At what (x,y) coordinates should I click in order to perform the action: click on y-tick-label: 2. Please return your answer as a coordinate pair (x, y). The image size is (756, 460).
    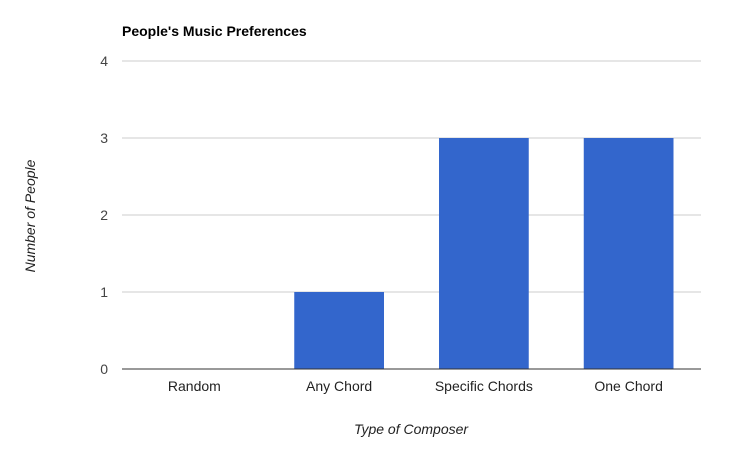
    Looking at the image, I should click on (104, 215).